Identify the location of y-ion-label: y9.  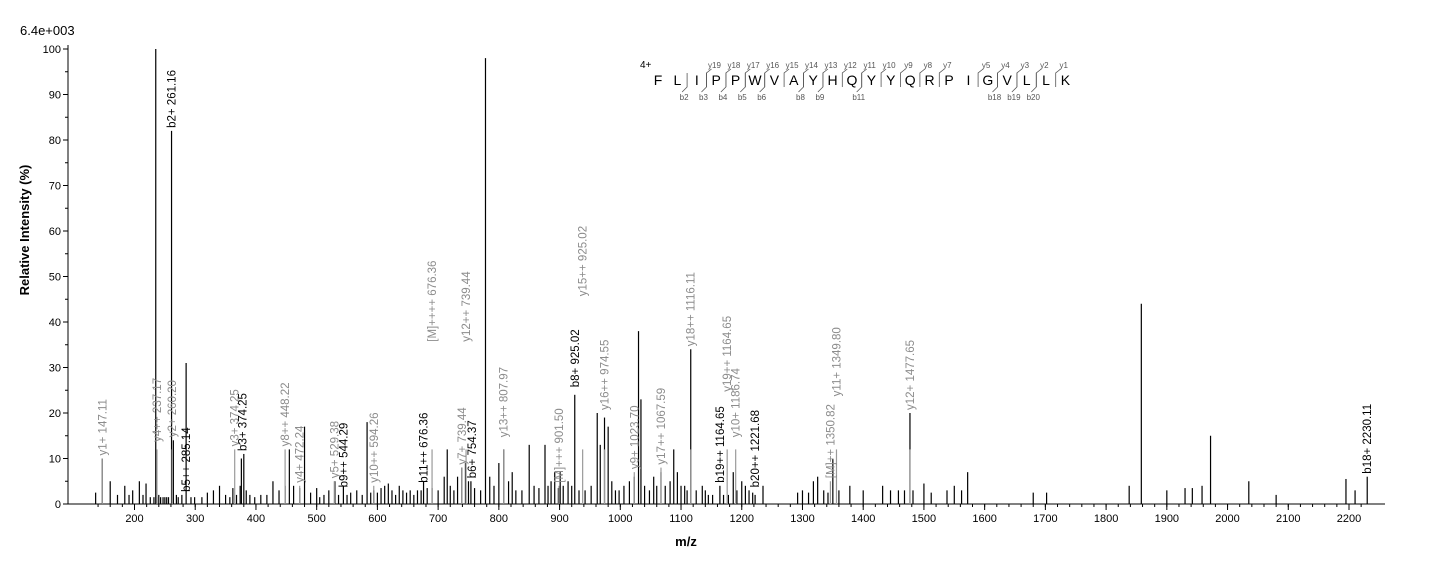
(908, 65).